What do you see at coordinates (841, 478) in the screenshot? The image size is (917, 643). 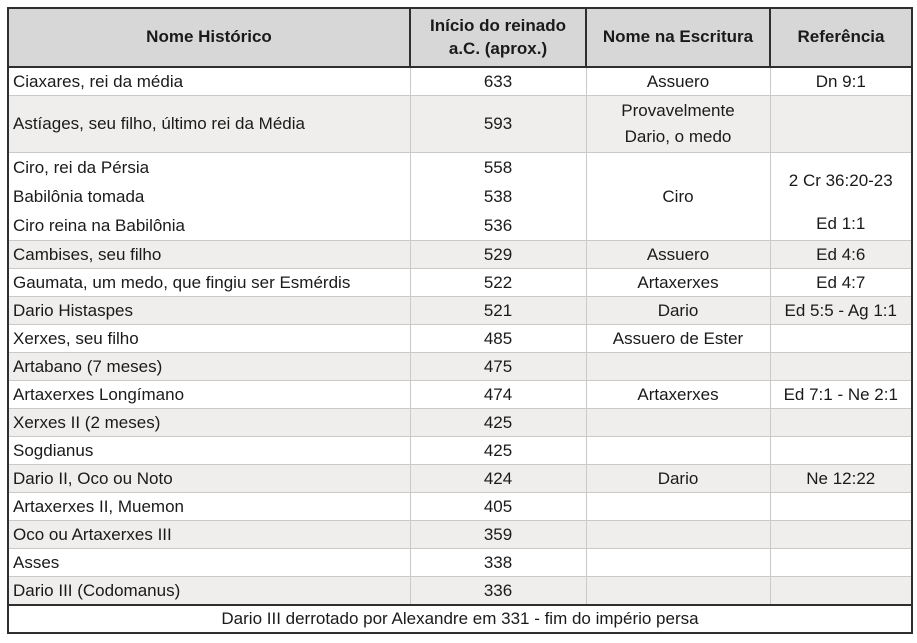 I see `reference-cell: Ne 12:22` at bounding box center [841, 478].